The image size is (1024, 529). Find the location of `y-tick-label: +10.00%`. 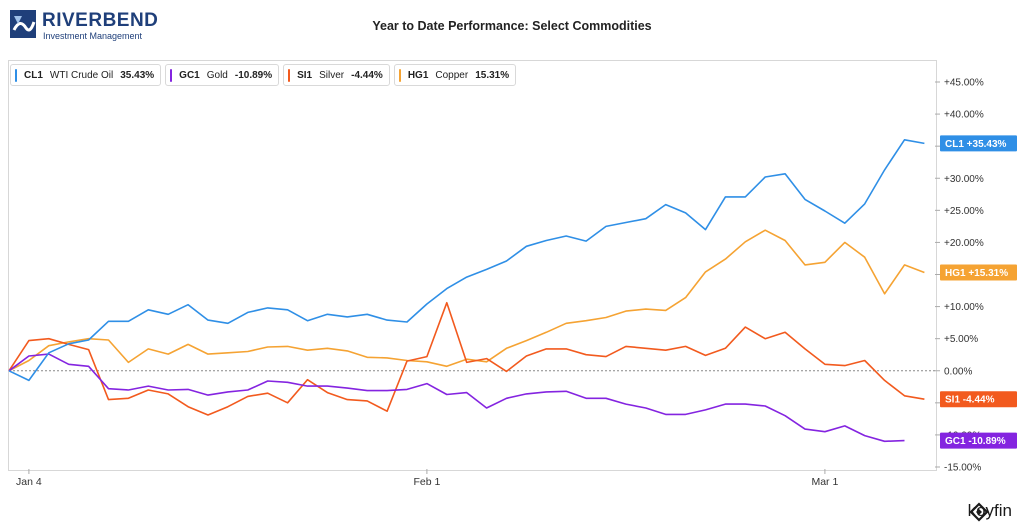

y-tick-label: +10.00% is located at coordinates (964, 307).